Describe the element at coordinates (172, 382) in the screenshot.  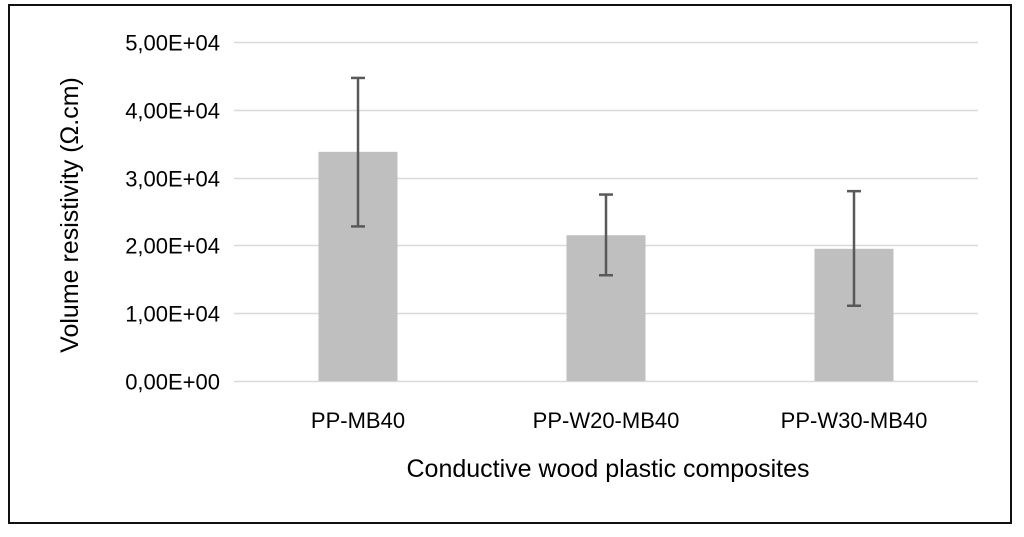
I see `y-tick-label: 0,00E+00` at that location.